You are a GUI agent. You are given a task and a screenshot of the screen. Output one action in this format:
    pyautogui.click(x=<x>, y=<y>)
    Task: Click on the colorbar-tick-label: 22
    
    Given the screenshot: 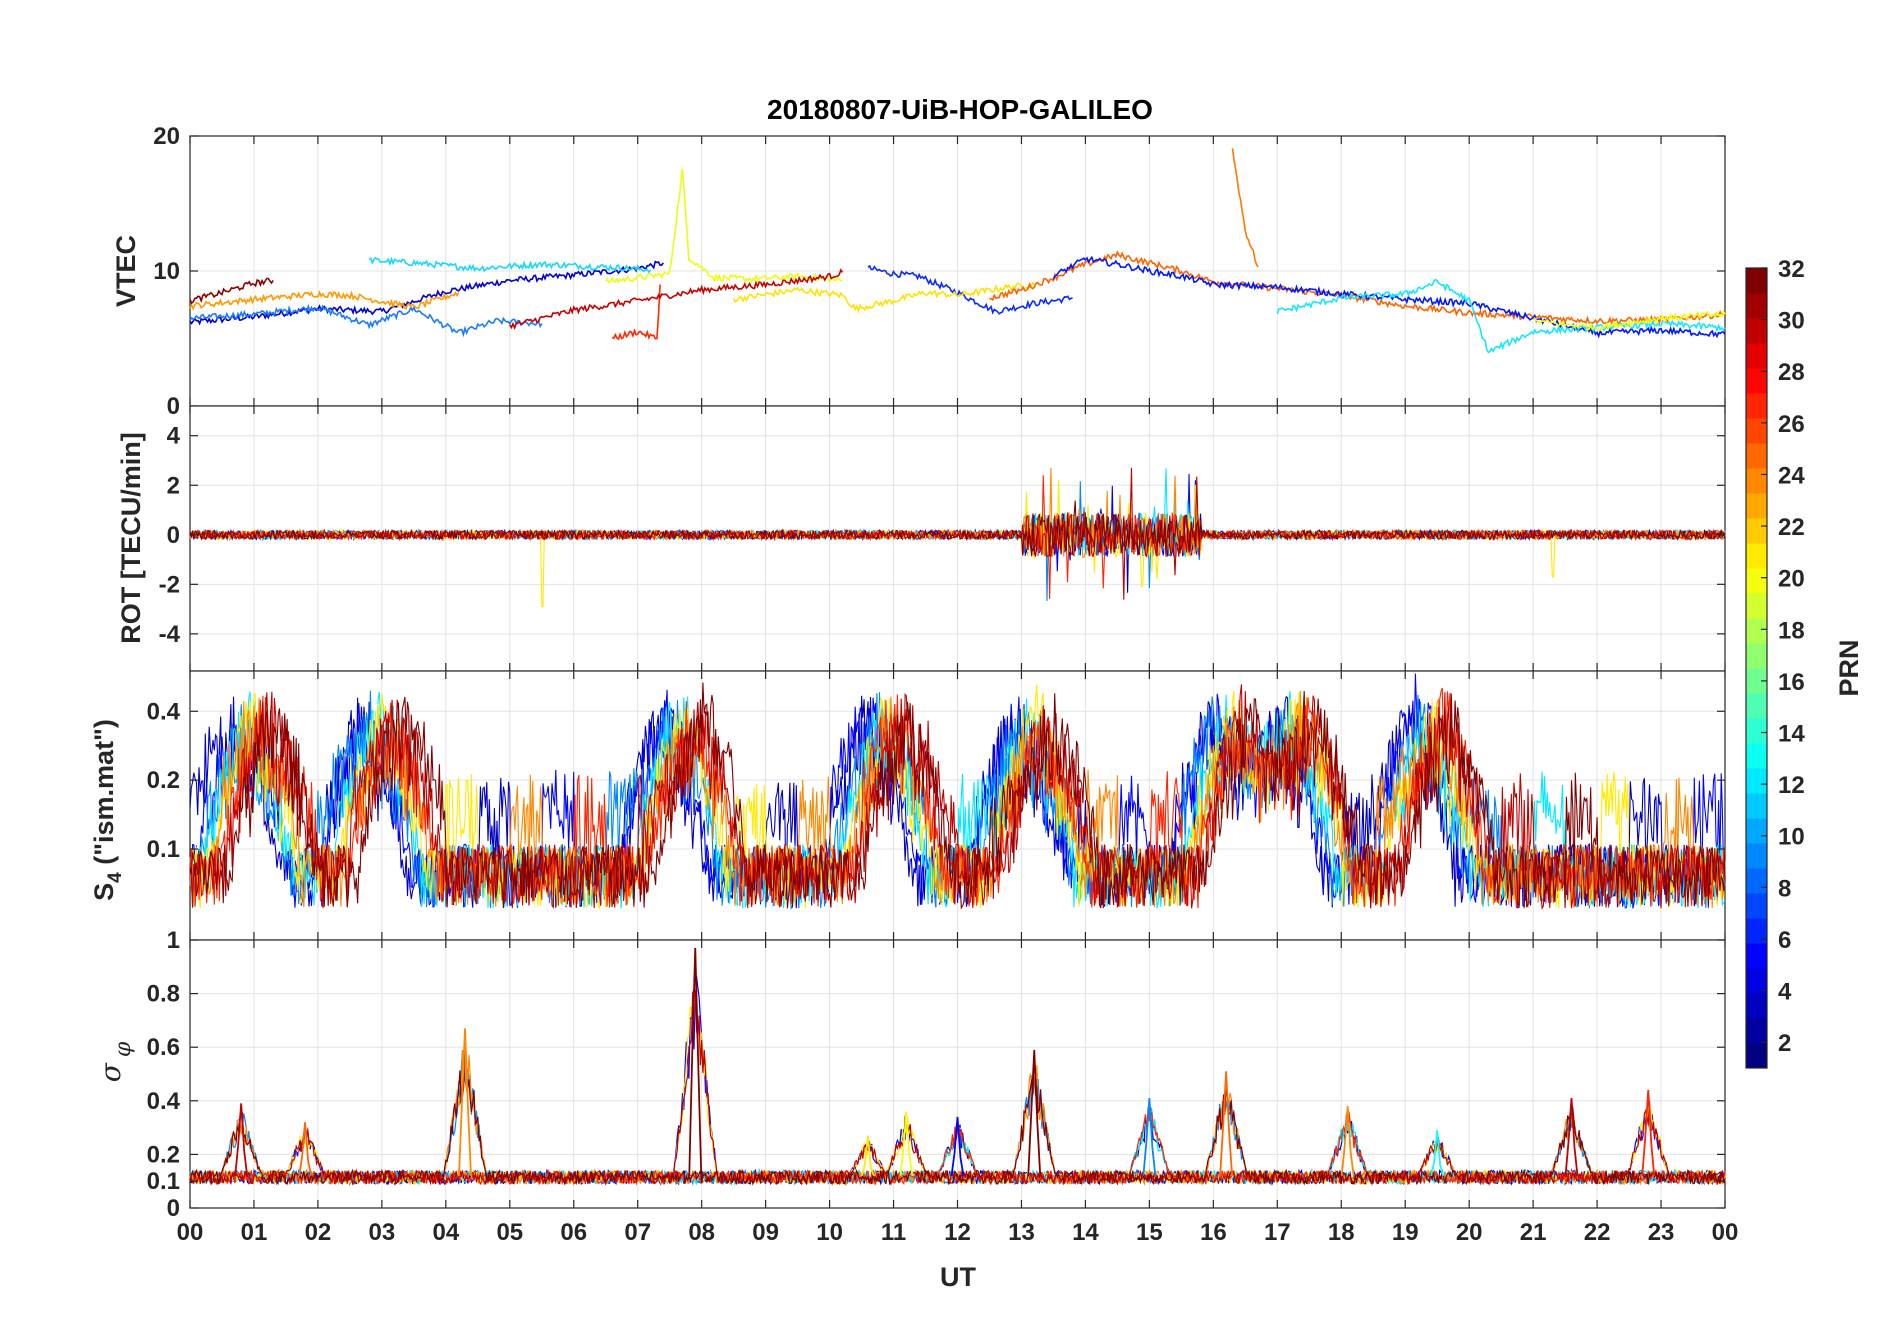 What is the action you would take?
    pyautogui.click(x=1791, y=527)
    